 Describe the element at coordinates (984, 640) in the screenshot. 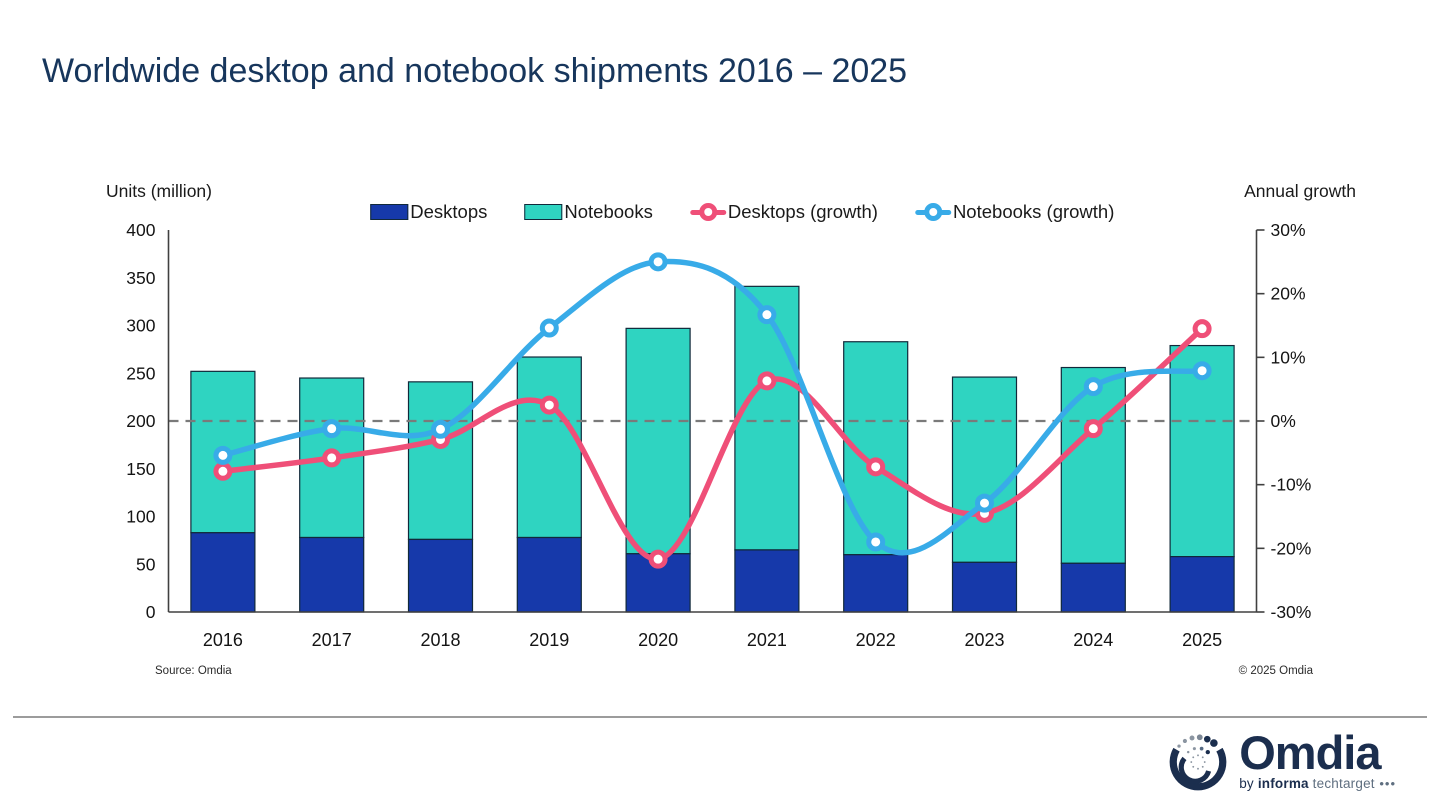

I see `x-label-2023: 2023` at that location.